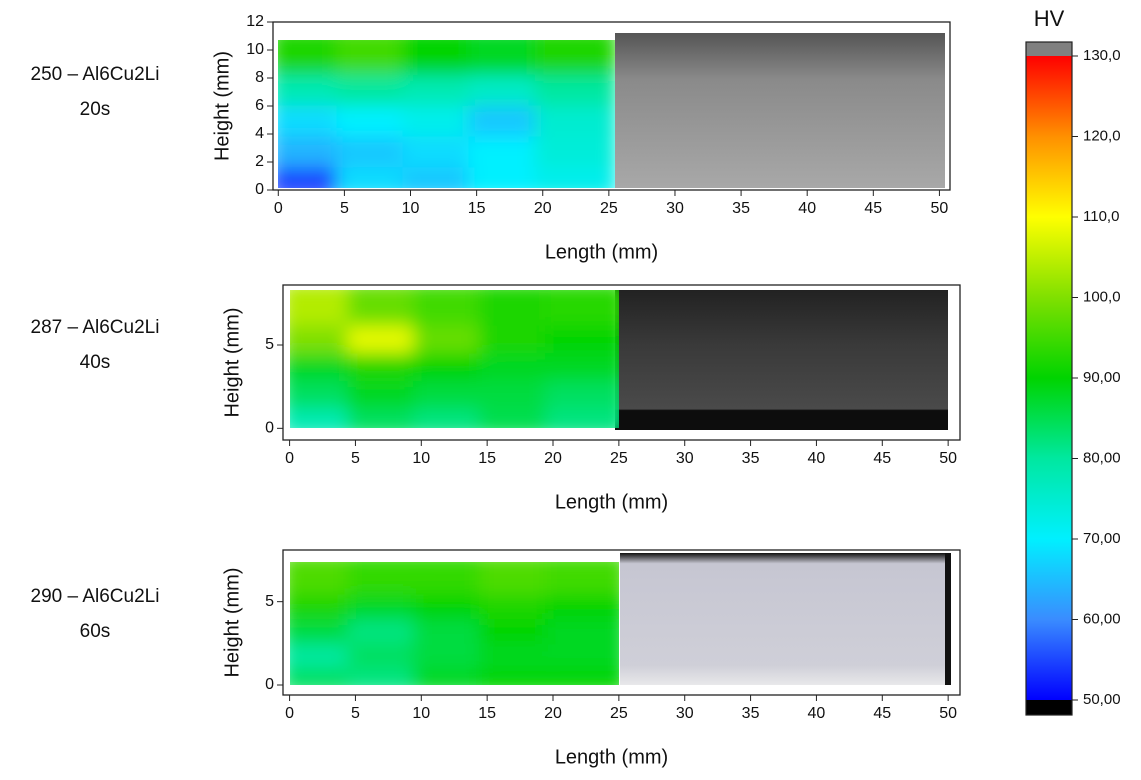 Image resolution: width=1141 pixels, height=780 pixels. What do you see at coordinates (95, 109) in the screenshot?
I see `sample-label: 20s` at bounding box center [95, 109].